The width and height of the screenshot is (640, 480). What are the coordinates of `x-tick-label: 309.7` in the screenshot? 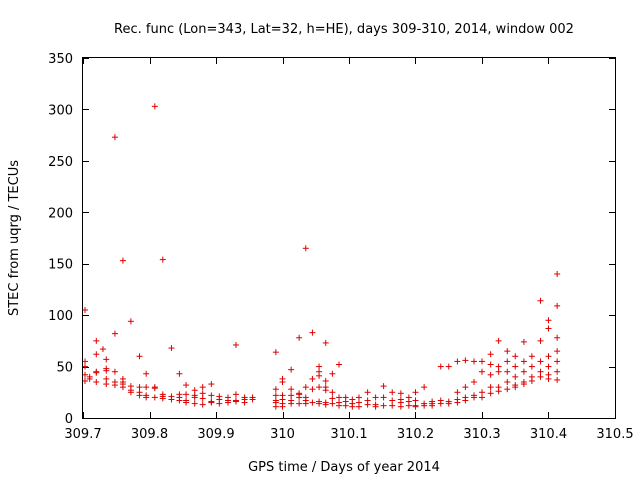 It's located at (82, 434).